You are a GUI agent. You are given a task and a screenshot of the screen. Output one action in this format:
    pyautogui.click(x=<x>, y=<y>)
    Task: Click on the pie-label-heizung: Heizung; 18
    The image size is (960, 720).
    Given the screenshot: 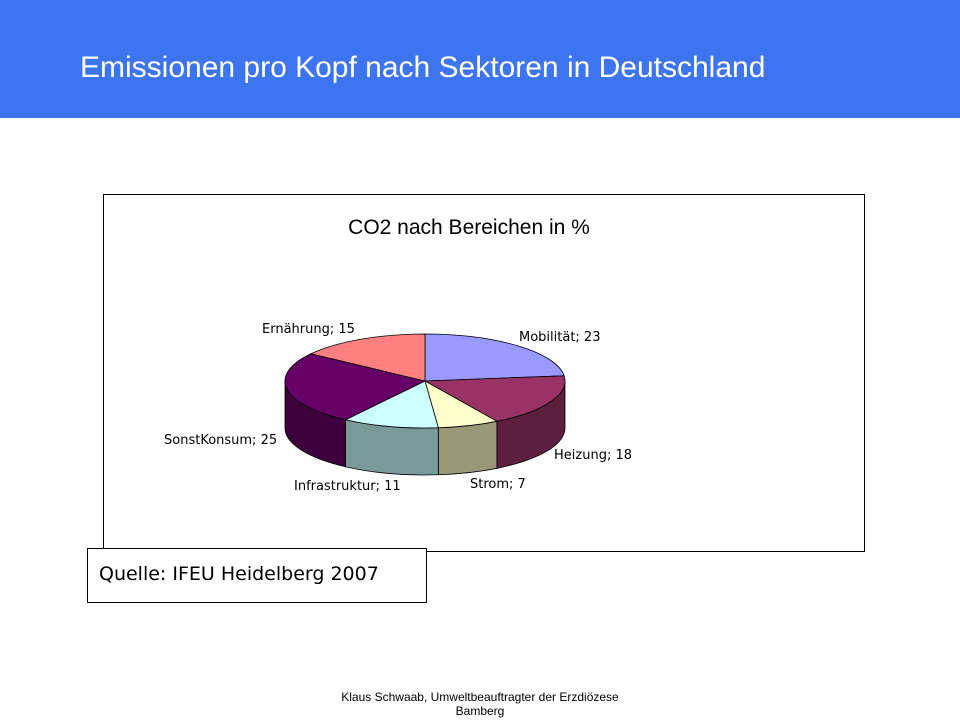 What is the action you would take?
    pyautogui.click(x=593, y=455)
    